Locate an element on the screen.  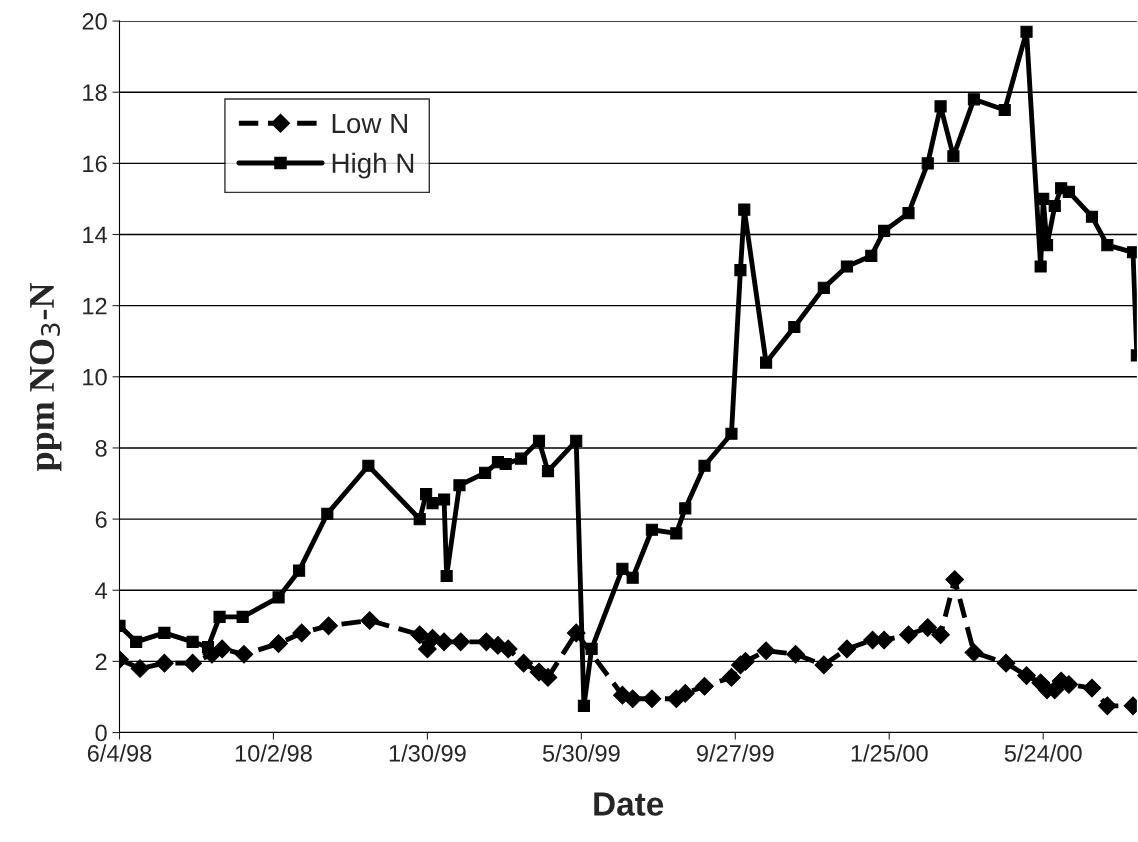
y-tick-label: 16 is located at coordinates (95, 164).